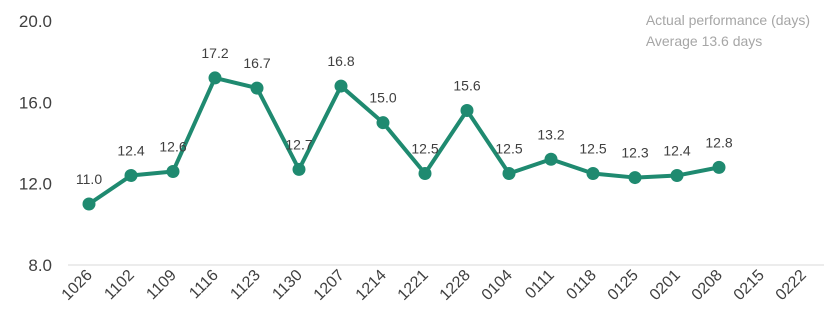 The height and width of the screenshot is (336, 830). What do you see at coordinates (382, 98) in the screenshot?
I see `data-label: 15.0` at bounding box center [382, 98].